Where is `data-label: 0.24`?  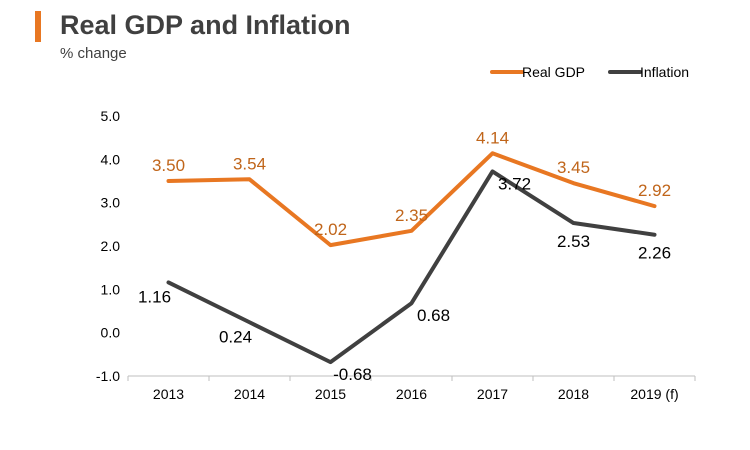 data-label: 0.24 is located at coordinates (235, 336).